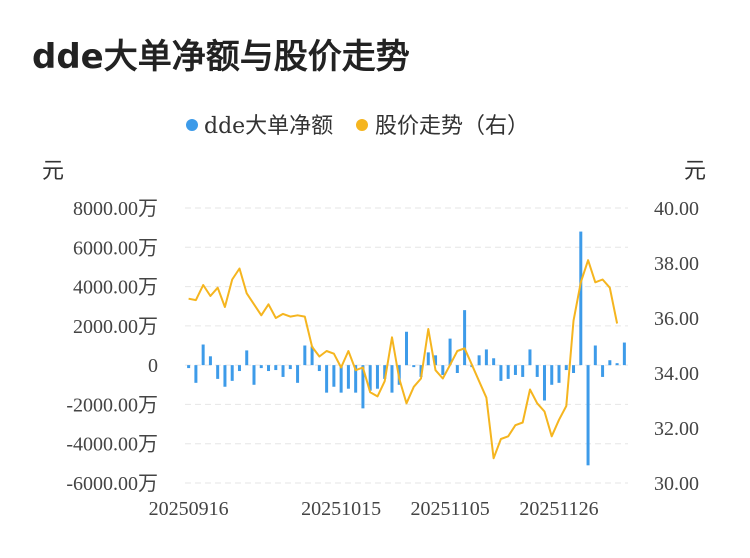  Describe the element at coordinates (112, 405) in the screenshot. I see `left-tick-label: -2000.00万` at that location.